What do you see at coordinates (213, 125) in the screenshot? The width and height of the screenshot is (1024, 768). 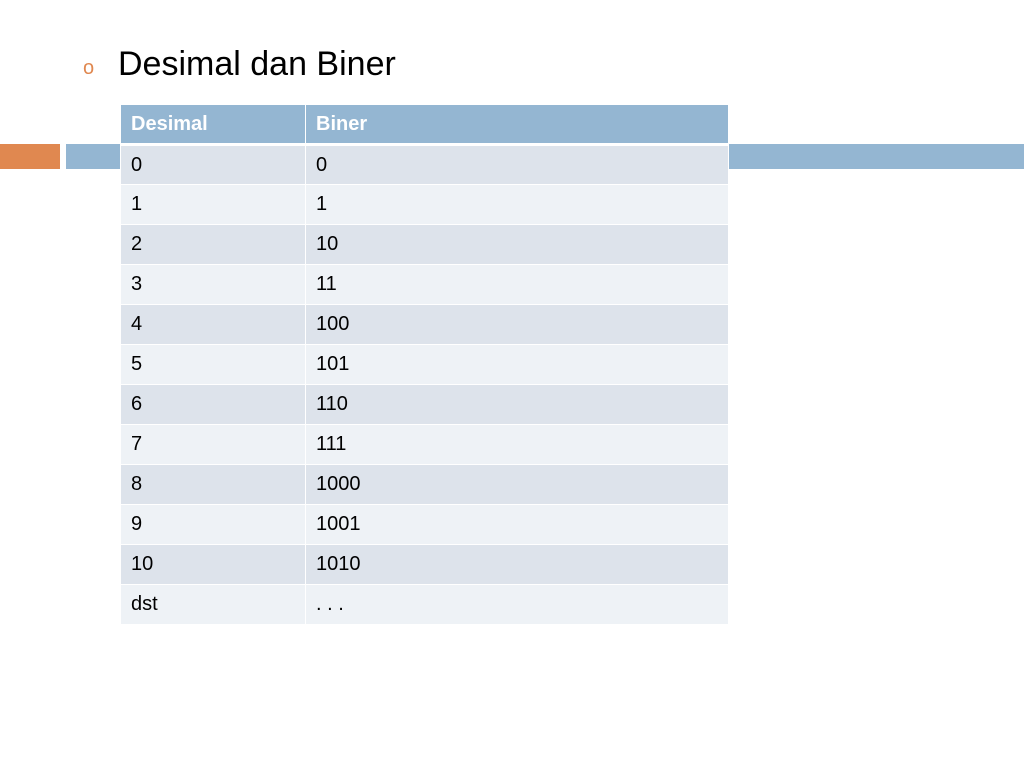 I see `header-desimal: Desimal` at bounding box center [213, 125].